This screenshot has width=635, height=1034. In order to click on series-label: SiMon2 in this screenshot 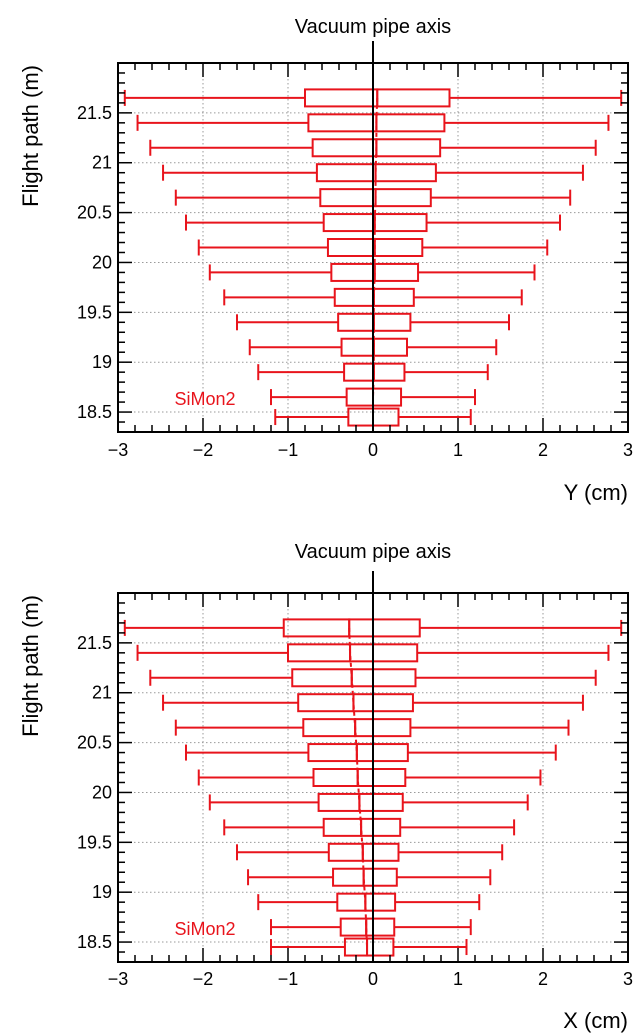, I will do `click(204, 929)`.